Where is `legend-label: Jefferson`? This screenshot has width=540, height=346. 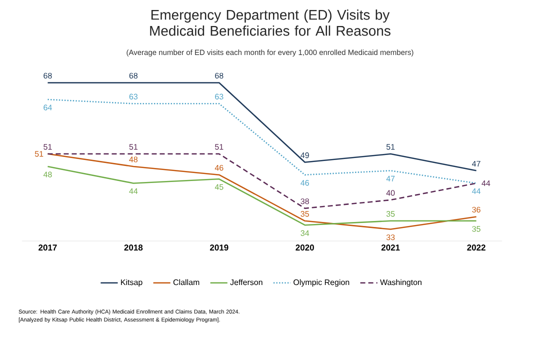 legend-label: Jefferson is located at coordinates (246, 282).